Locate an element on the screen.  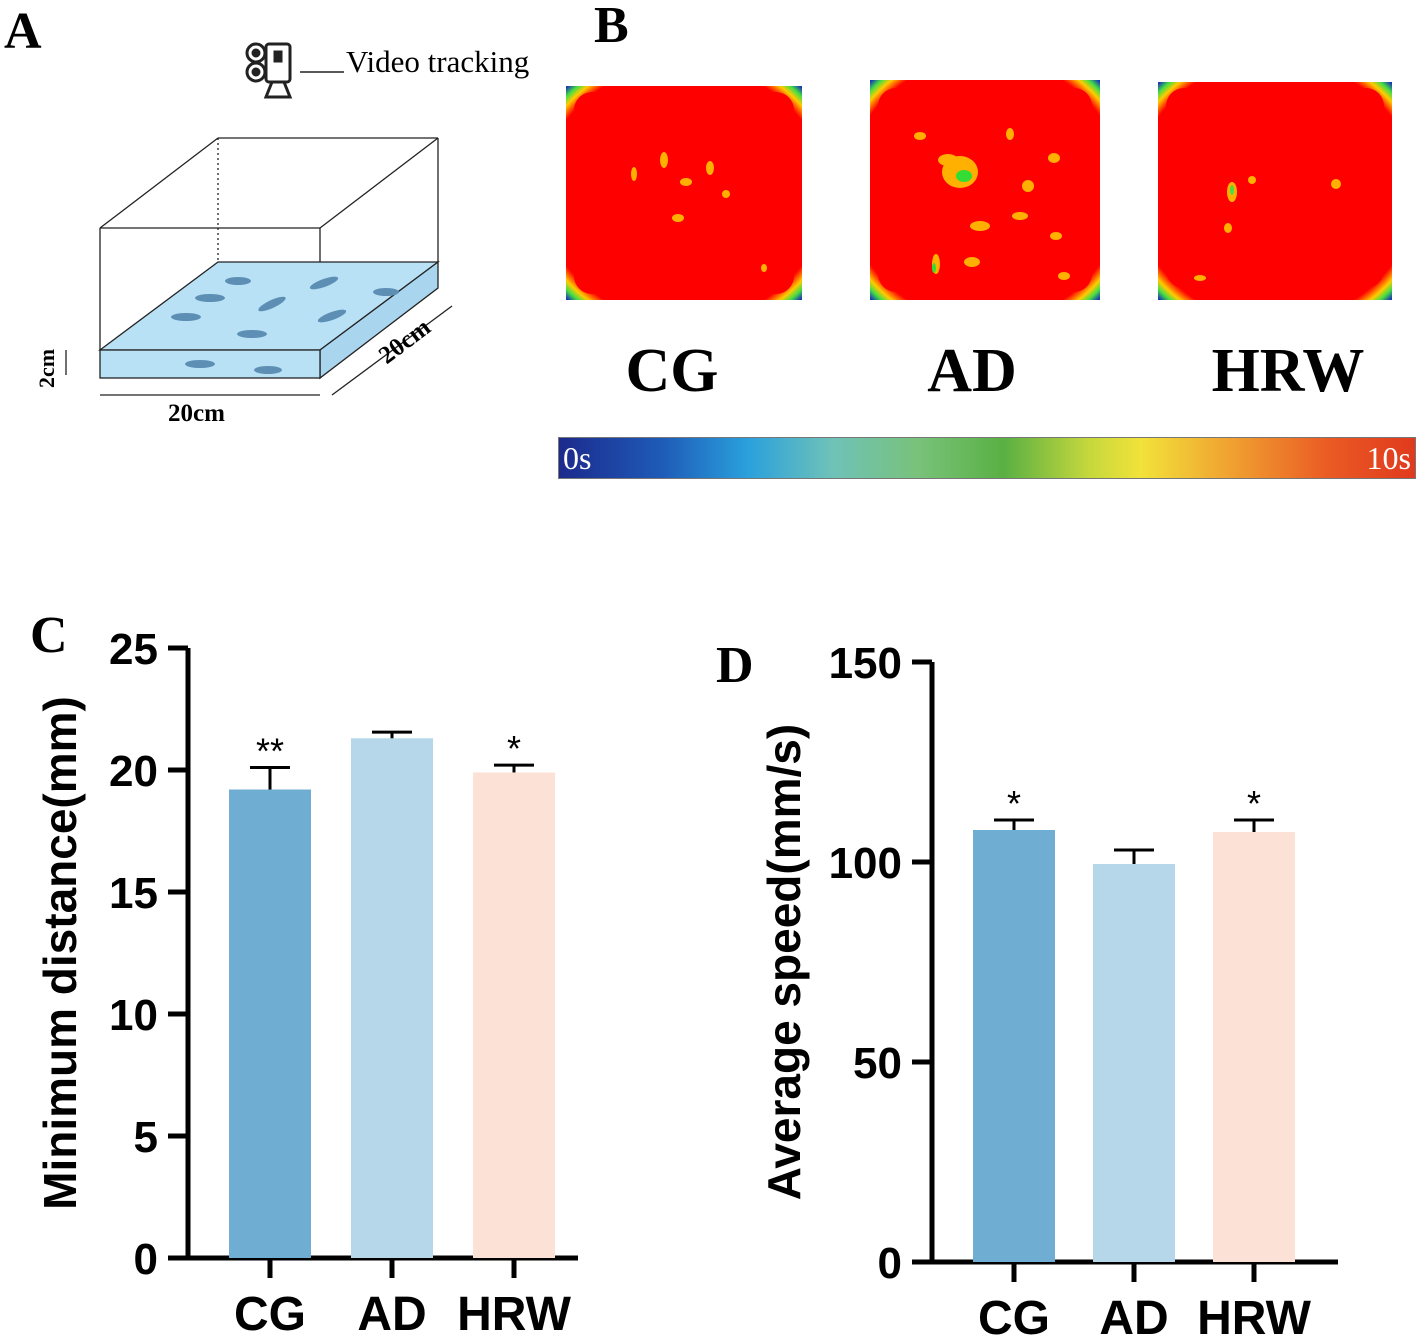
heatmap-ad is located at coordinates (985, 190).